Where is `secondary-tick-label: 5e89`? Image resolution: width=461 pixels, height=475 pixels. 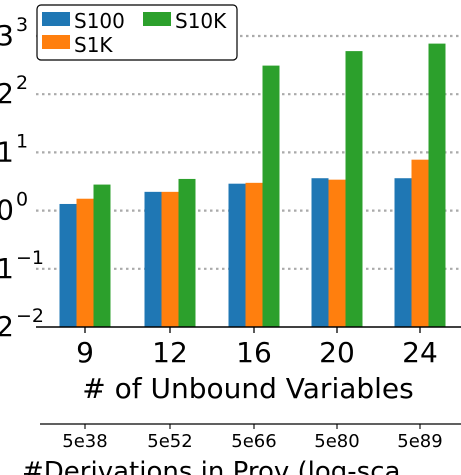 secondary-tick-label: 5e89 is located at coordinates (419, 441).